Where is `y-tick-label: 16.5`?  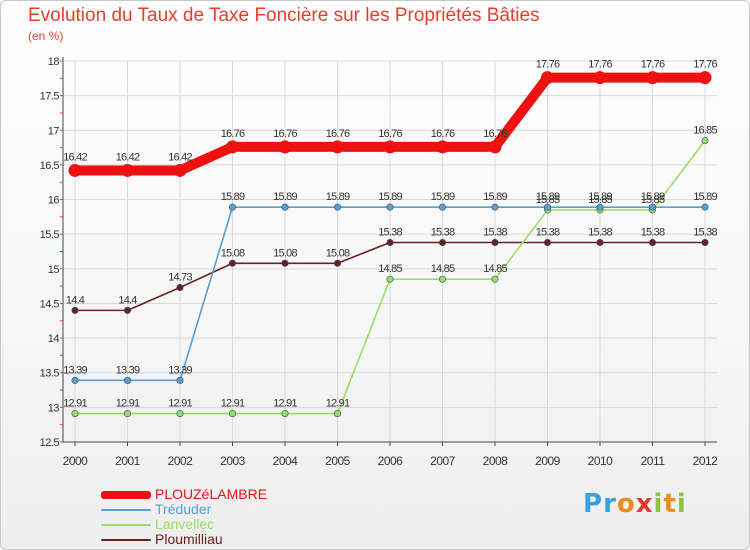 y-tick-label: 16.5 is located at coordinates (50, 166).